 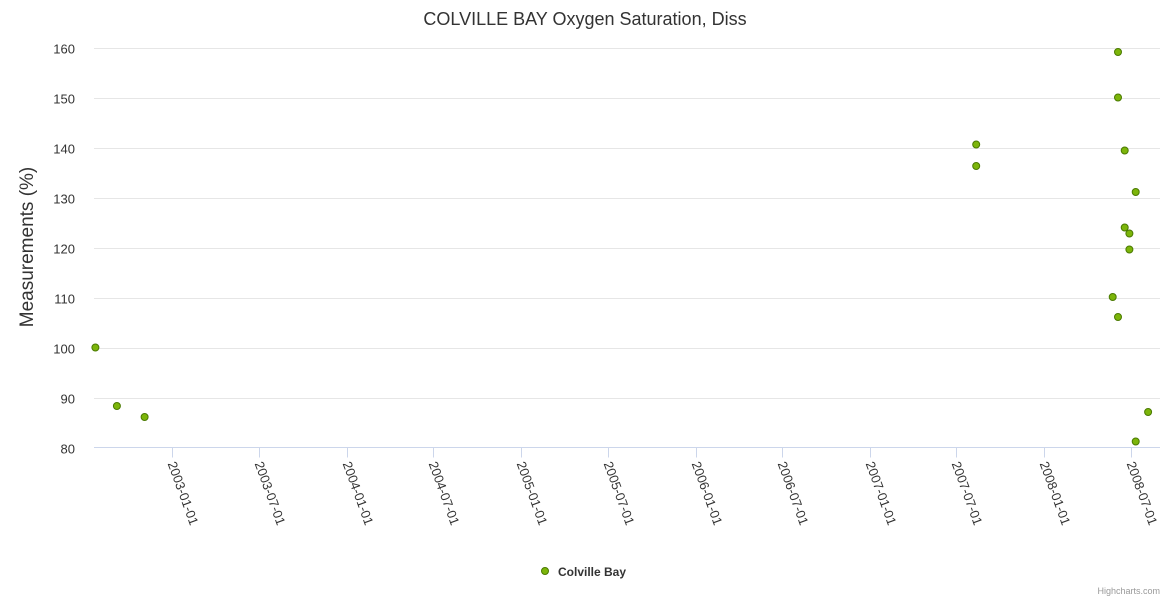 What do you see at coordinates (707, 493) in the screenshot?
I see `x-tick-label: 2006-01-01` at bounding box center [707, 493].